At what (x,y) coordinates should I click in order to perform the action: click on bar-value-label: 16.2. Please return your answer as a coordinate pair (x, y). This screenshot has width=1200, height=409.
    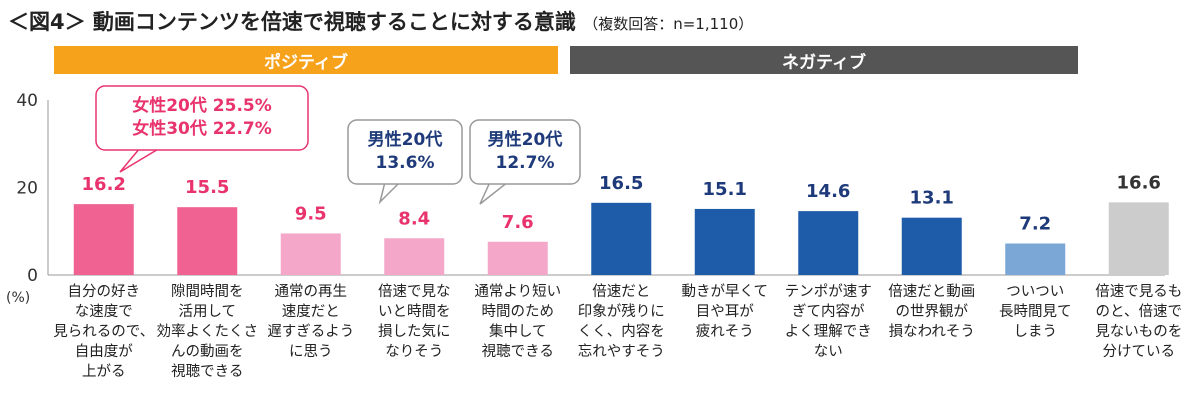
    Looking at the image, I should click on (104, 184).